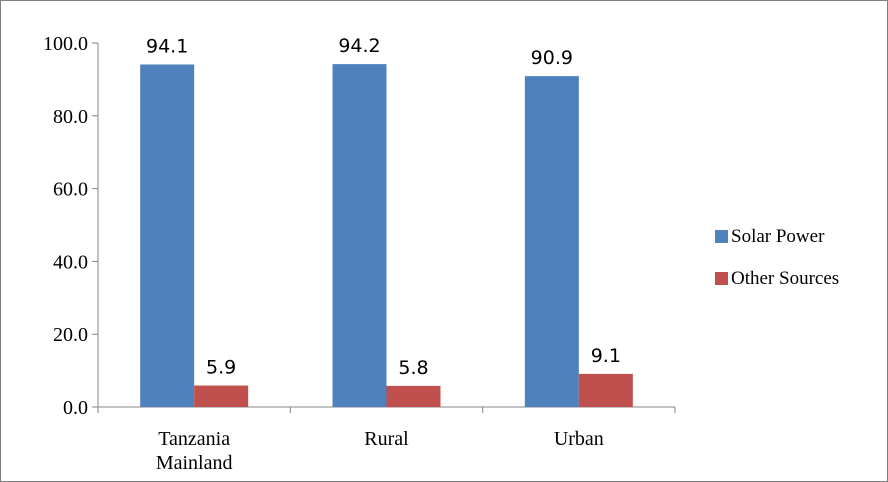 Image resolution: width=888 pixels, height=482 pixels. What do you see at coordinates (413, 368) in the screenshot?
I see `data-label: 5.8` at bounding box center [413, 368].